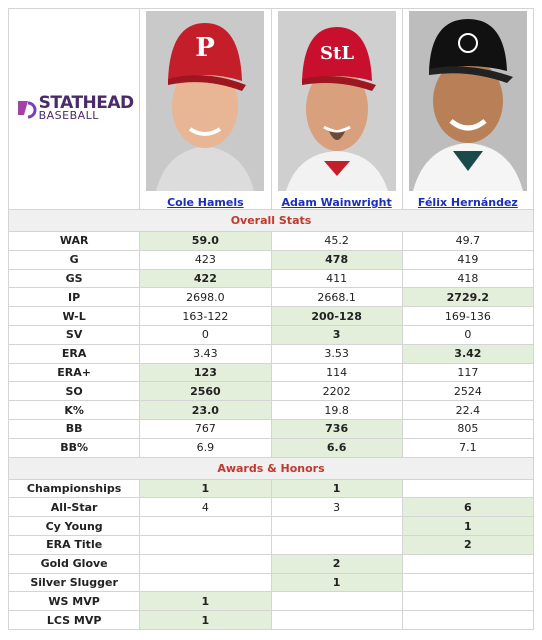 The width and height of the screenshot is (542, 640). Describe the element at coordinates (336, 202) in the screenshot. I see `player-name: Adam Wainwright` at that location.